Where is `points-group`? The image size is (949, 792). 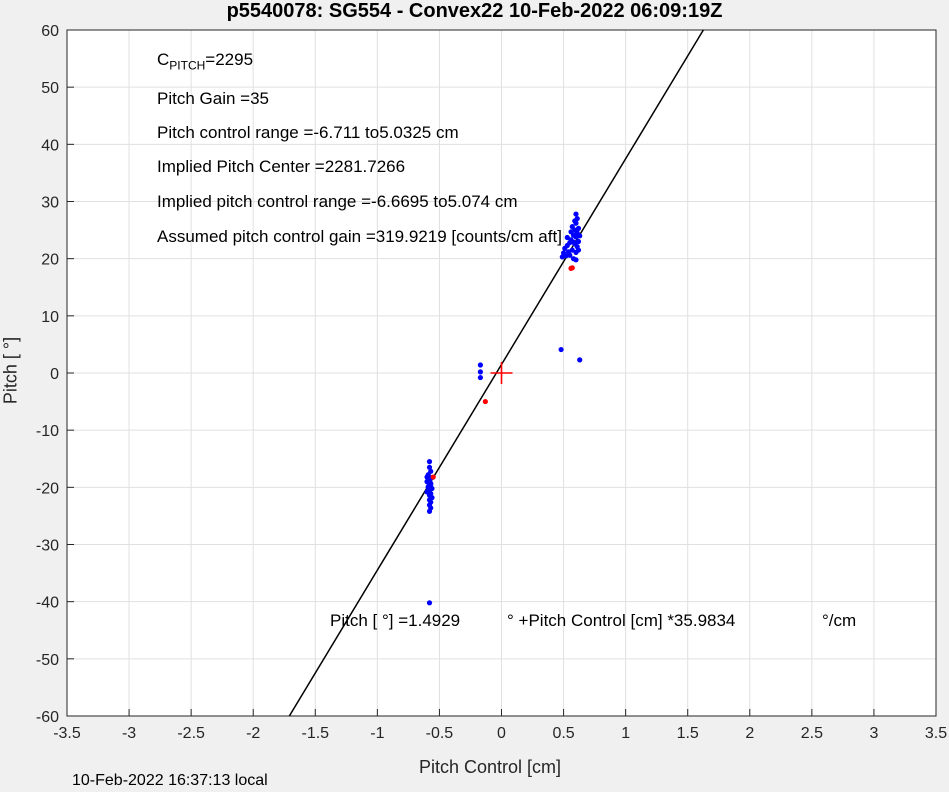 points-group is located at coordinates (503, 408).